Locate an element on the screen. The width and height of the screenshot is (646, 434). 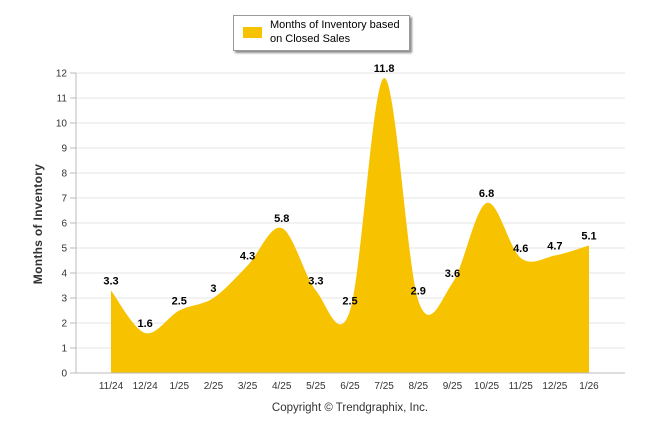
x-tick-label: 11/24 is located at coordinates (111, 386).